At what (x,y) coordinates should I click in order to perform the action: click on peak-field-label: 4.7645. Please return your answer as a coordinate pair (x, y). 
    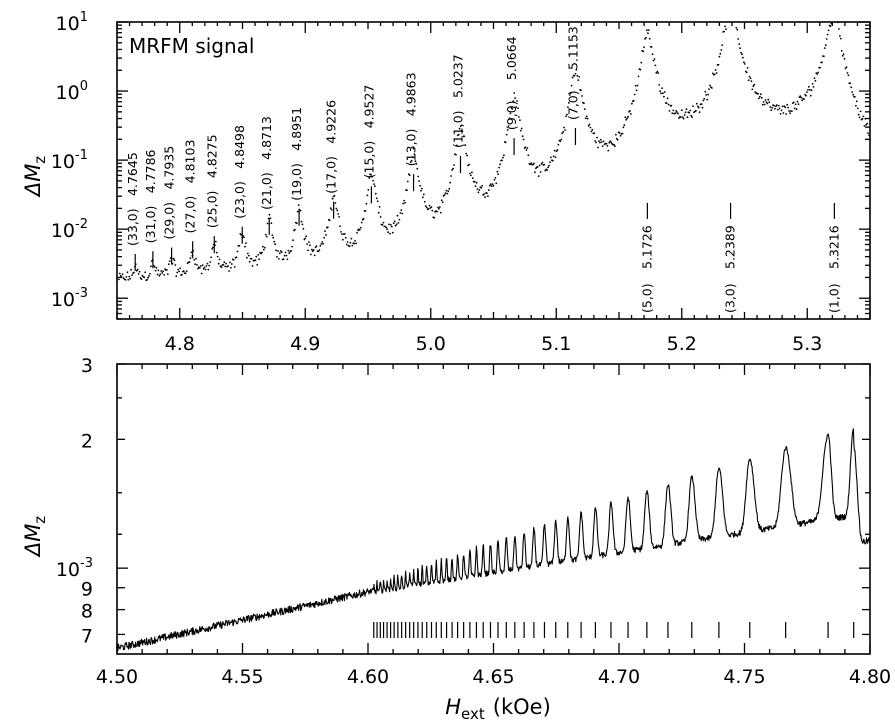
    Looking at the image, I should click on (132, 174).